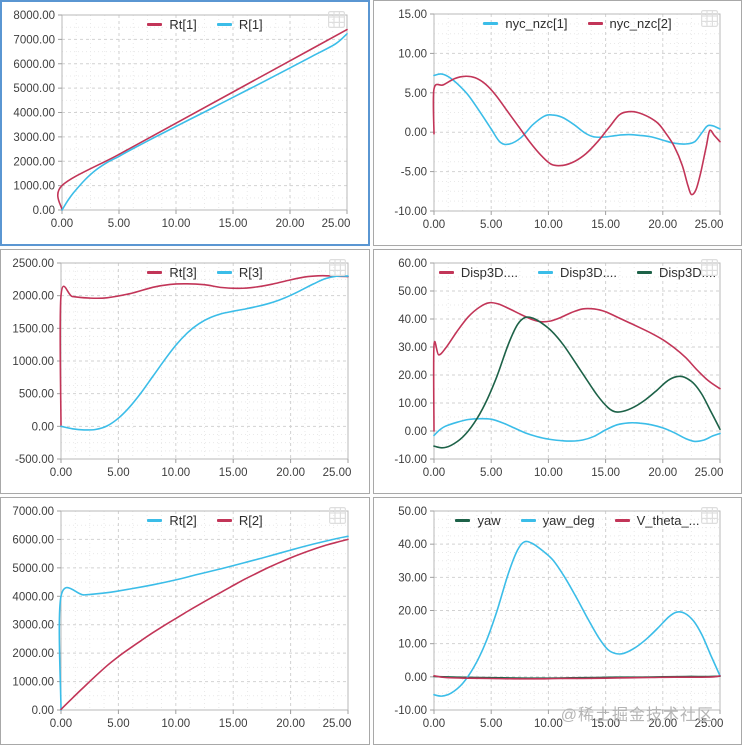 This screenshot has width=742, height=745. I want to click on y-tick-label: 60.00, so click(412, 264).